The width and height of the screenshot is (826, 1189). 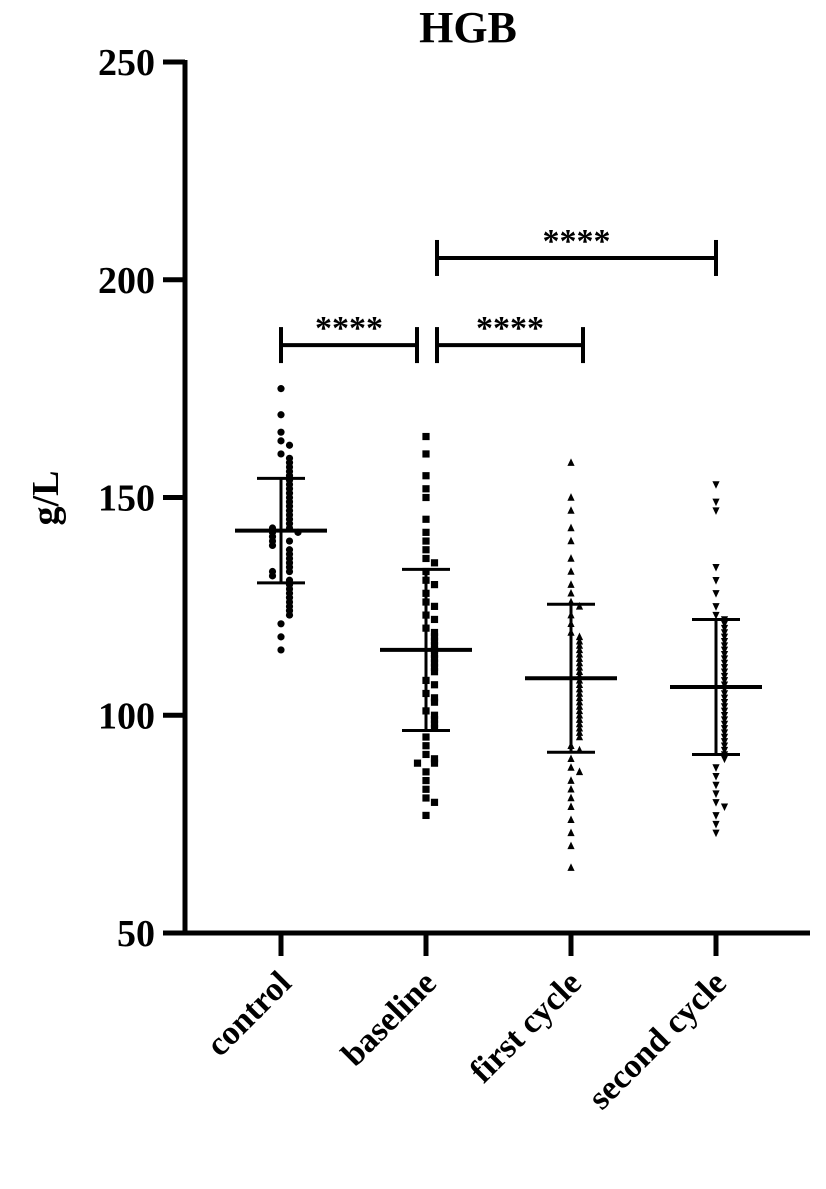 I want to click on x-tick-label: first cycle, so click(x=526, y=1027).